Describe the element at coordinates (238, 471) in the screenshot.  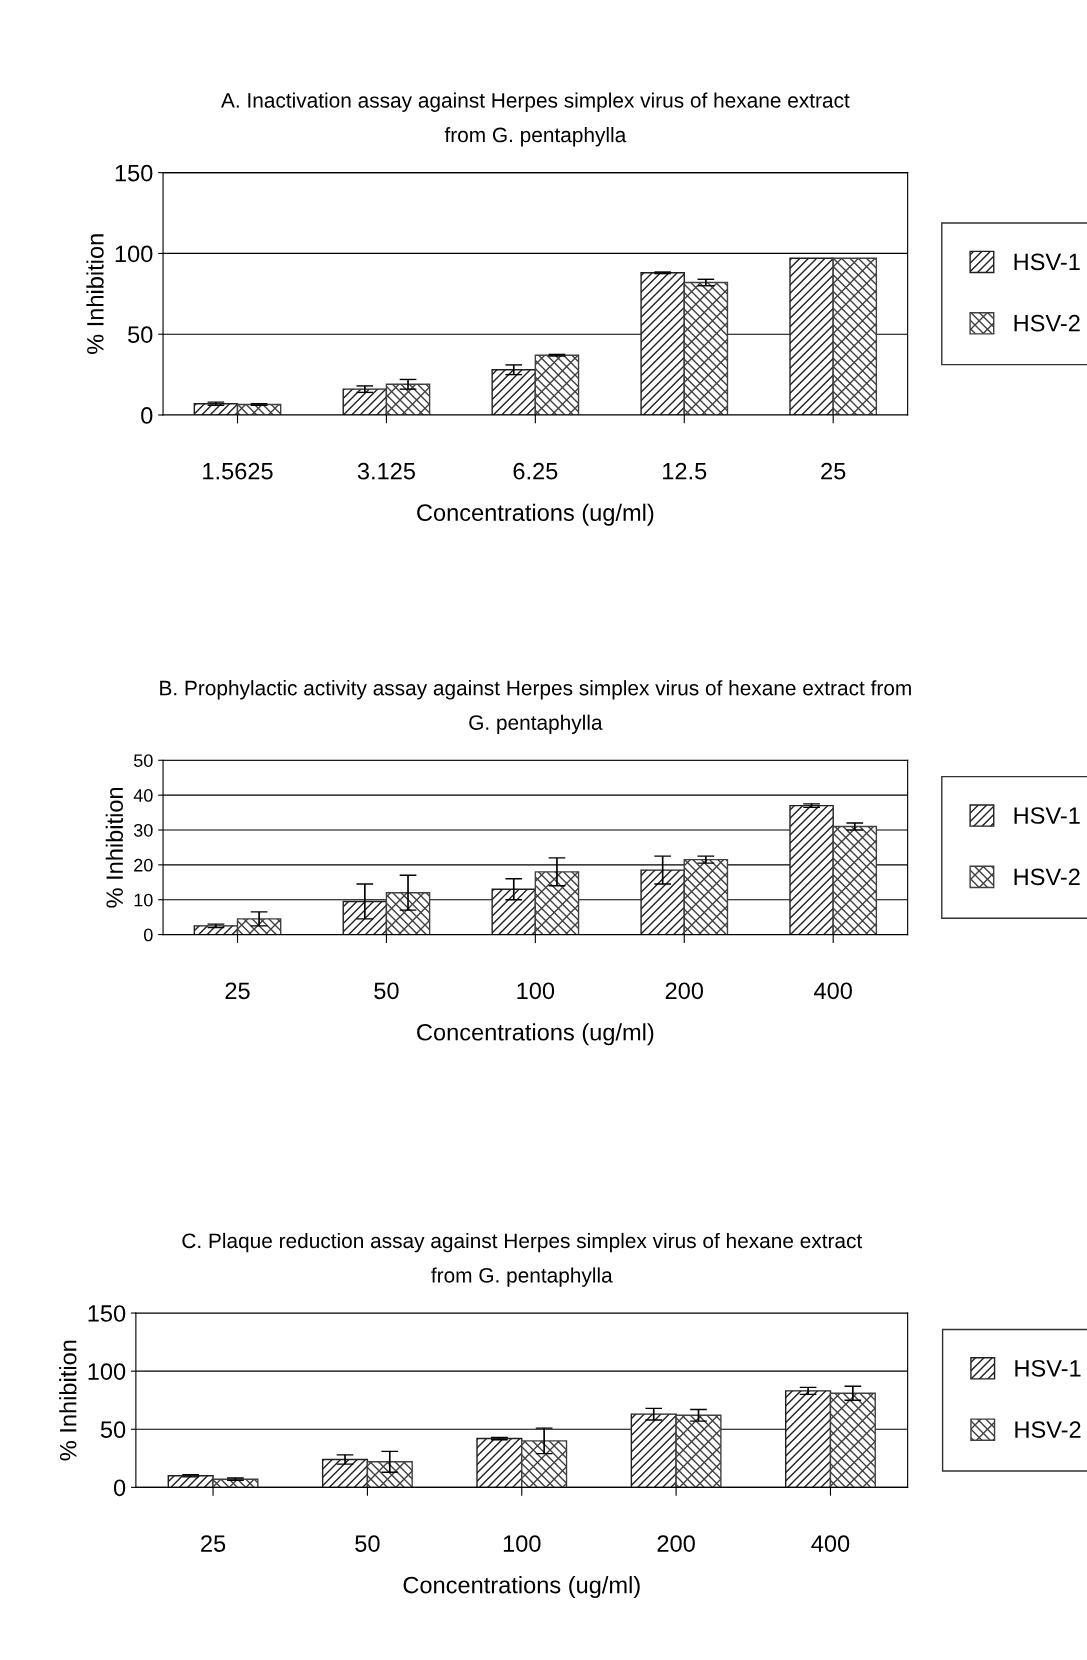
I see `x-tick-label: 1.5625` at that location.